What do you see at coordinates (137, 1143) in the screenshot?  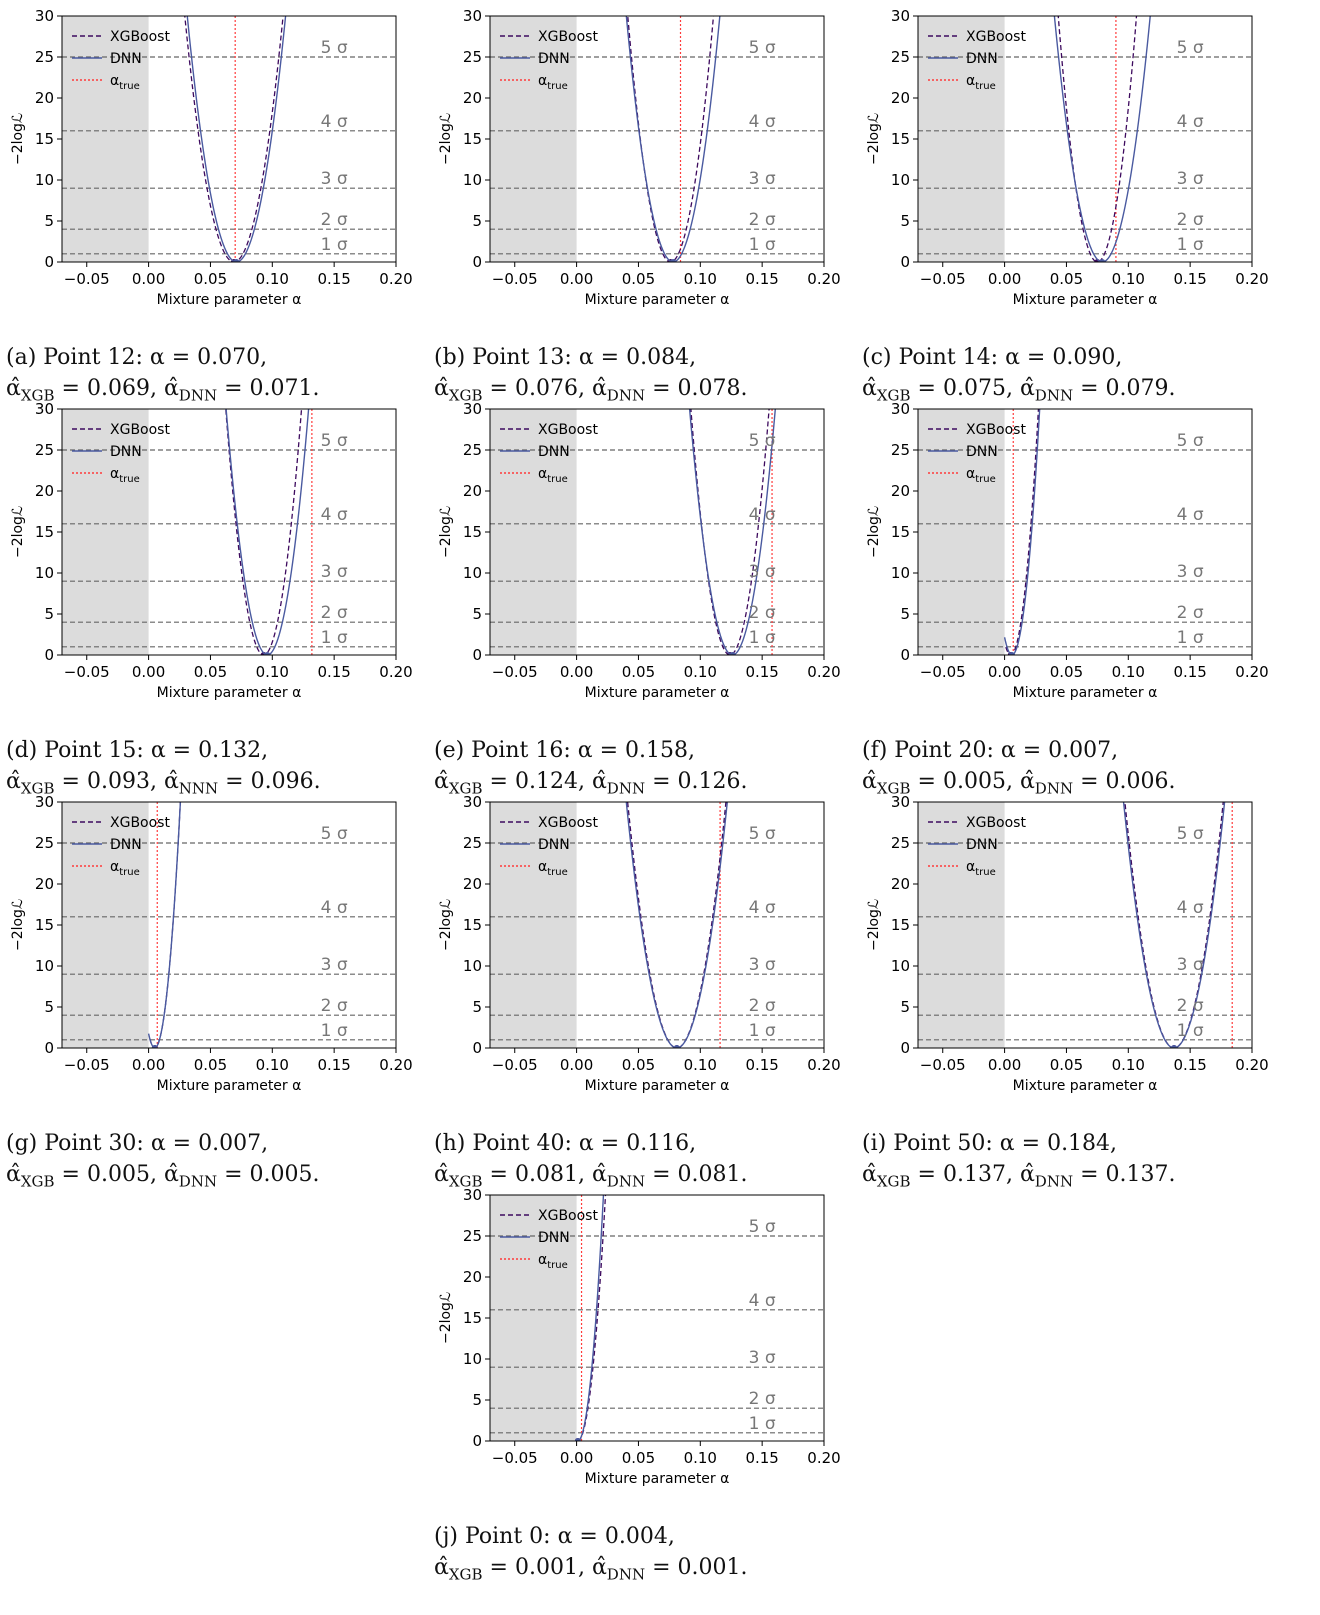 I see `caption-line-1: (g) Point 30: α = 0.007,` at bounding box center [137, 1143].